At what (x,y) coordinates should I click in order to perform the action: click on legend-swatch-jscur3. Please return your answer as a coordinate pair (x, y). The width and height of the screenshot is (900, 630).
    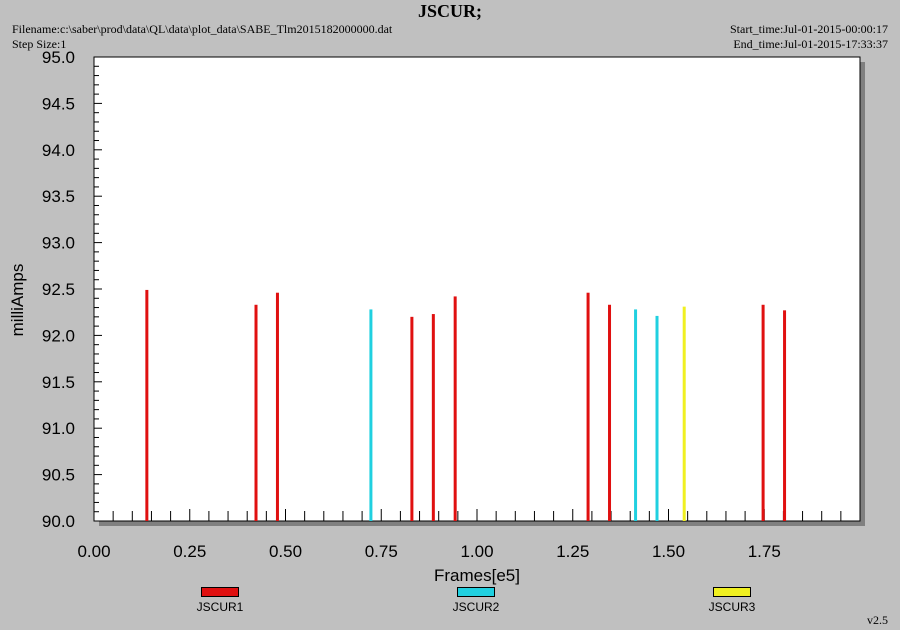
    Looking at the image, I should click on (732, 592).